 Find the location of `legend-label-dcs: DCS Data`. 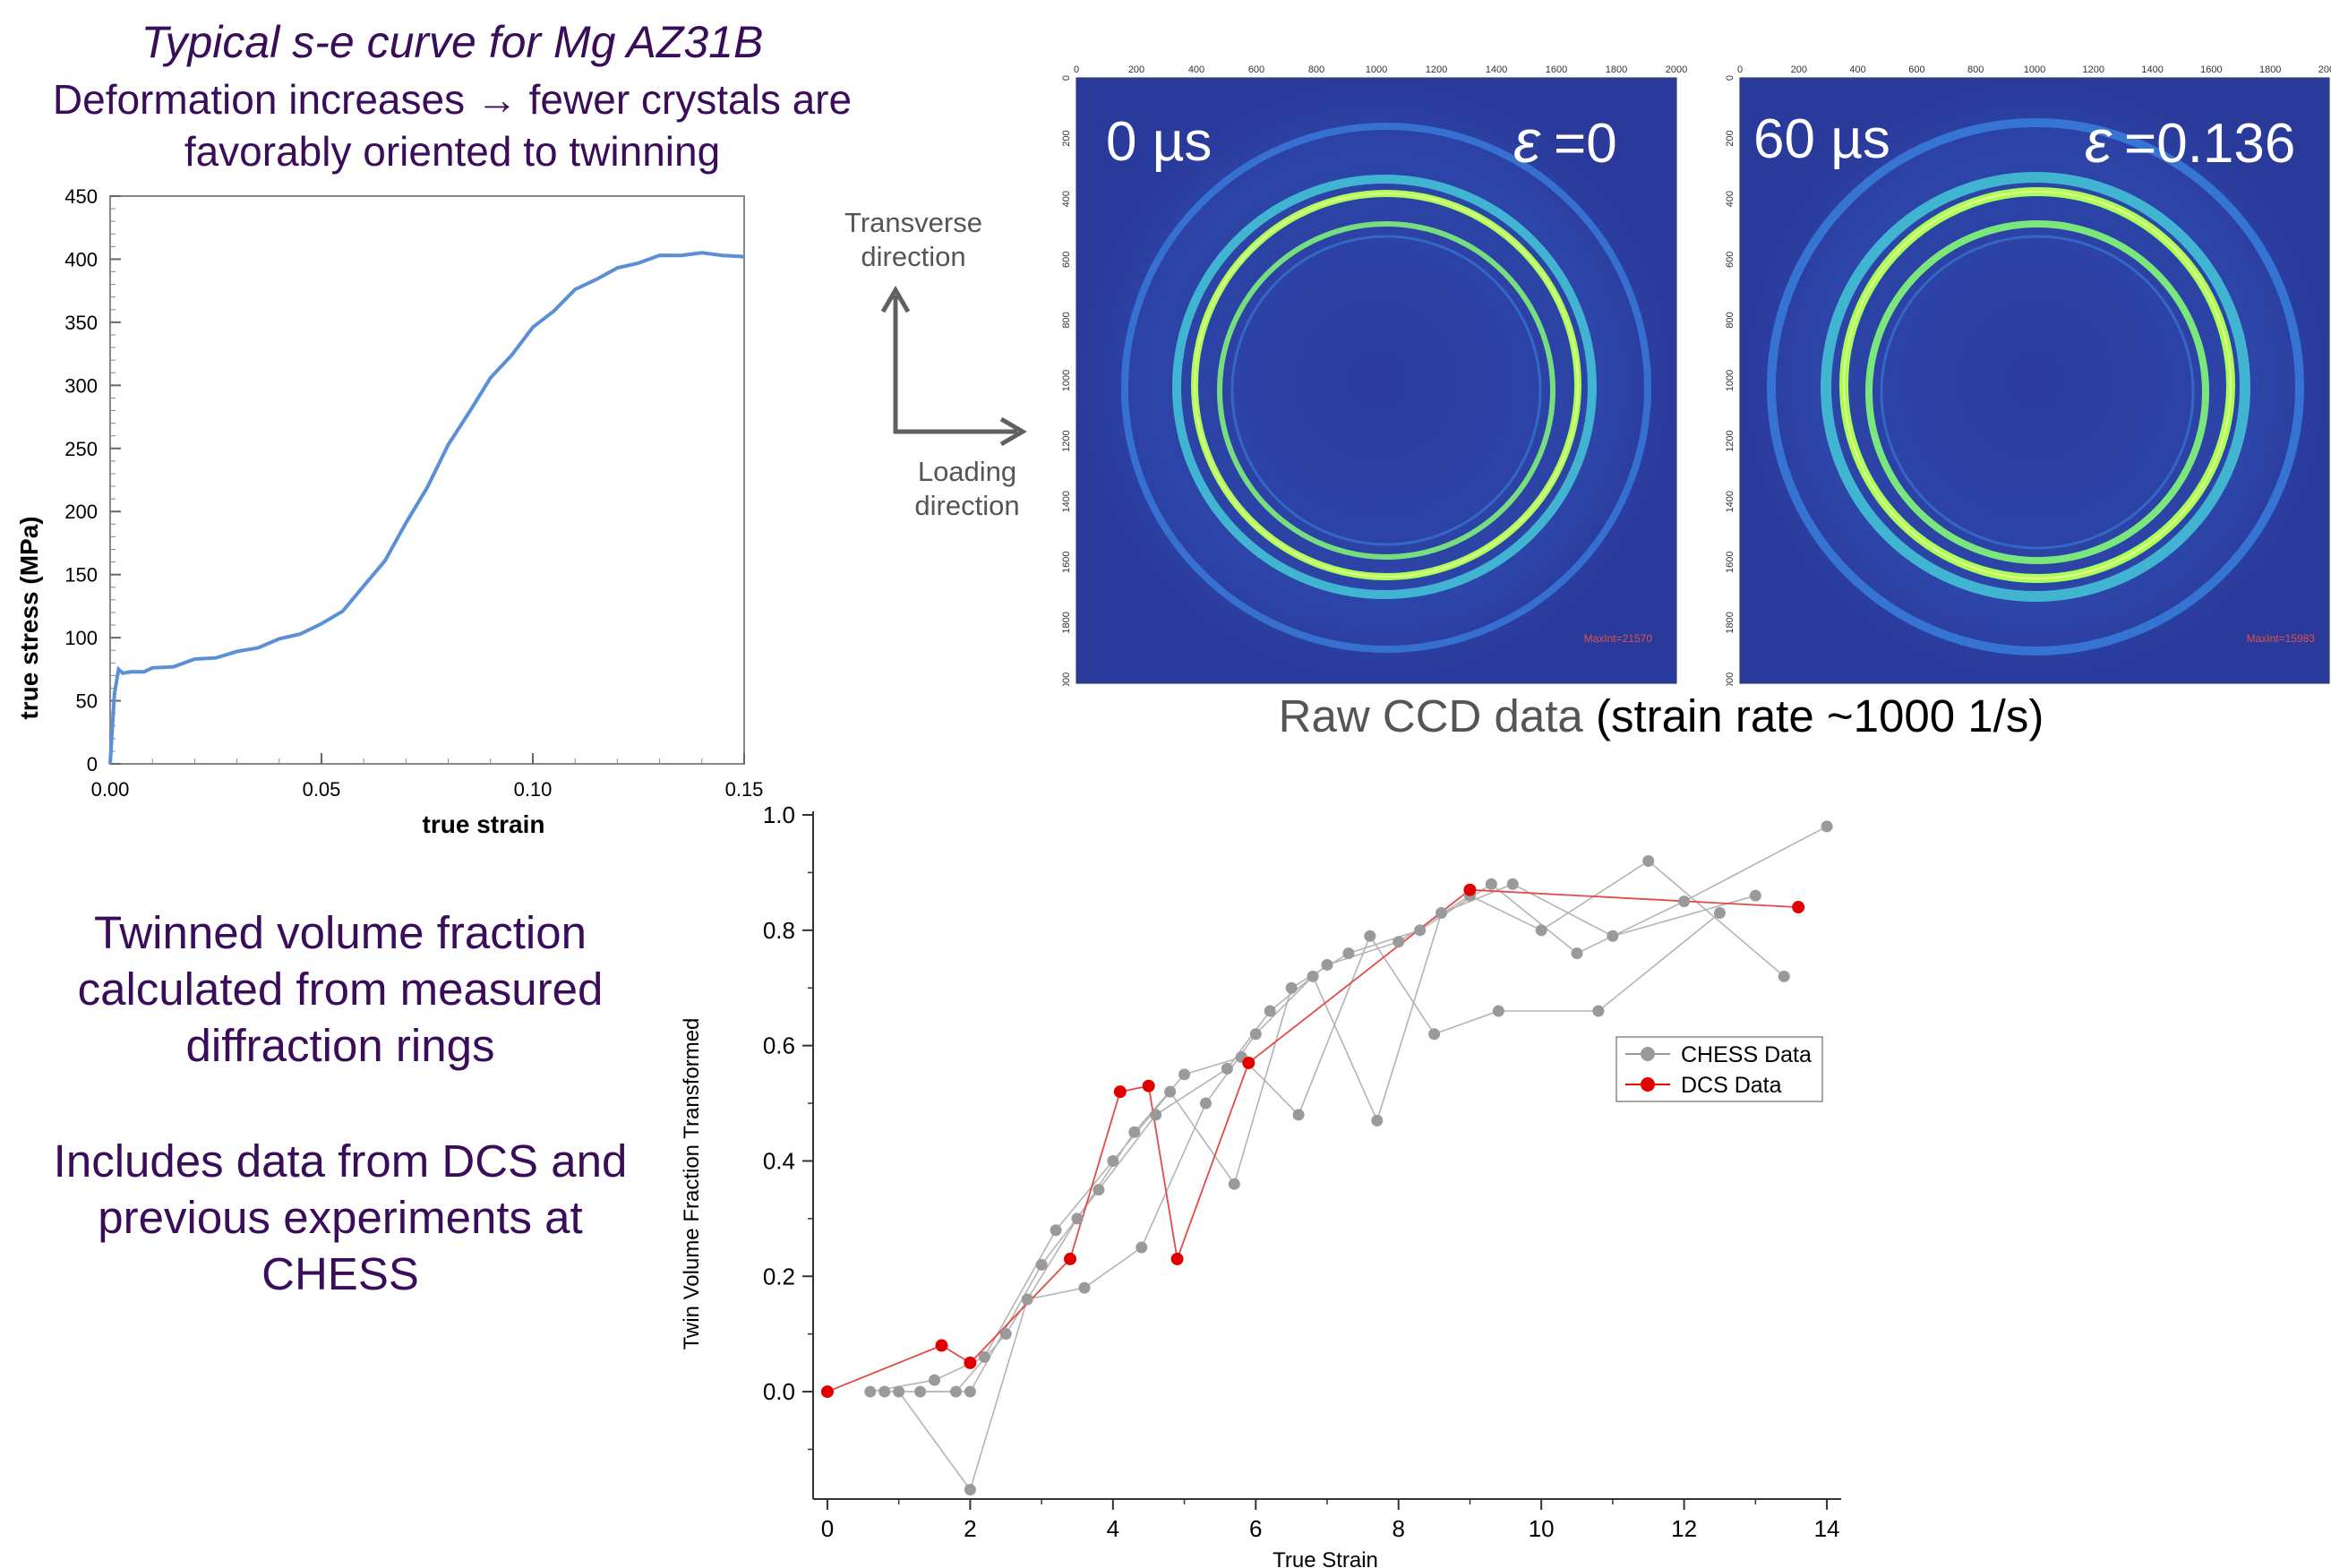

legend-label-dcs: DCS Data is located at coordinates (1731, 1085).